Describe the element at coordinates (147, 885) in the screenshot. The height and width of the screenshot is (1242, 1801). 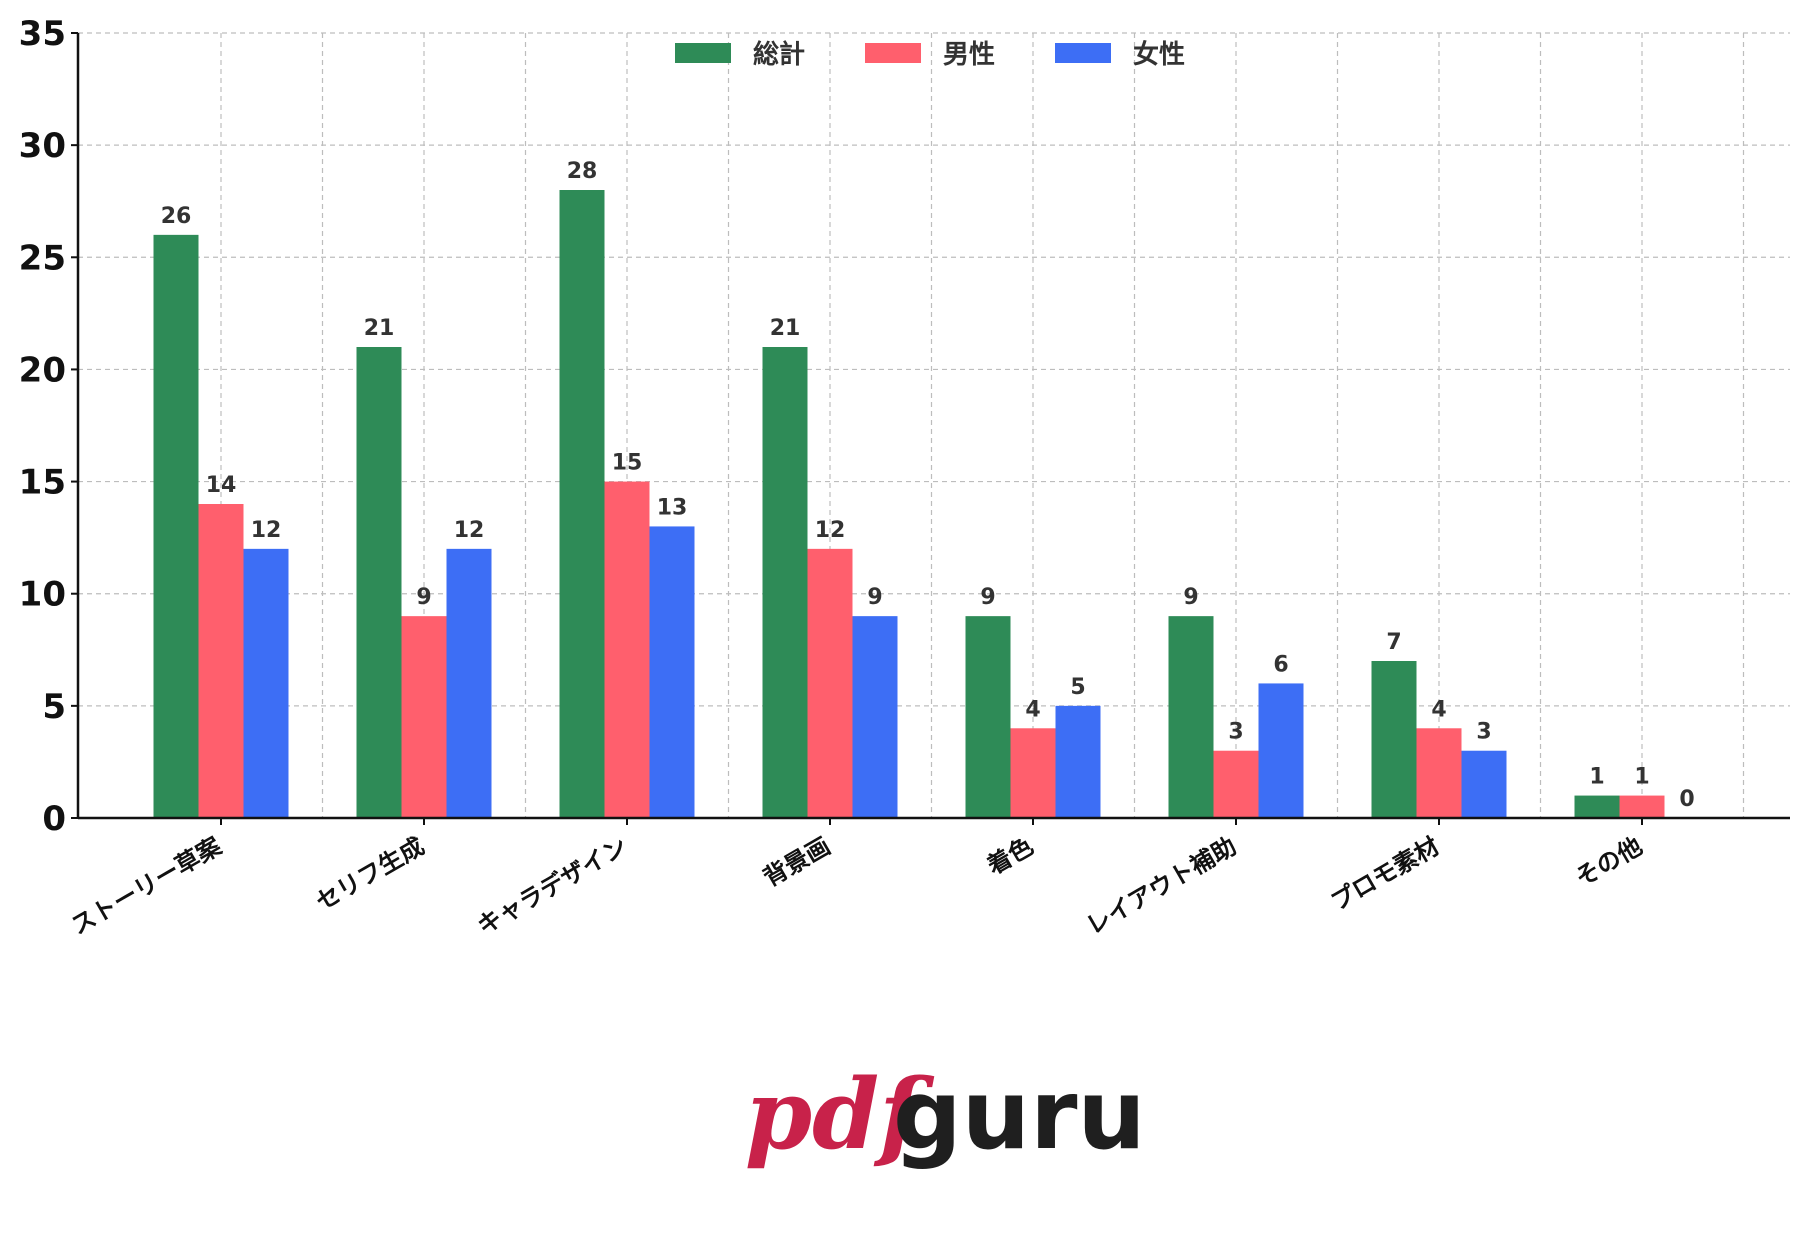
I see `x-category-label: ストーリー草案` at that location.